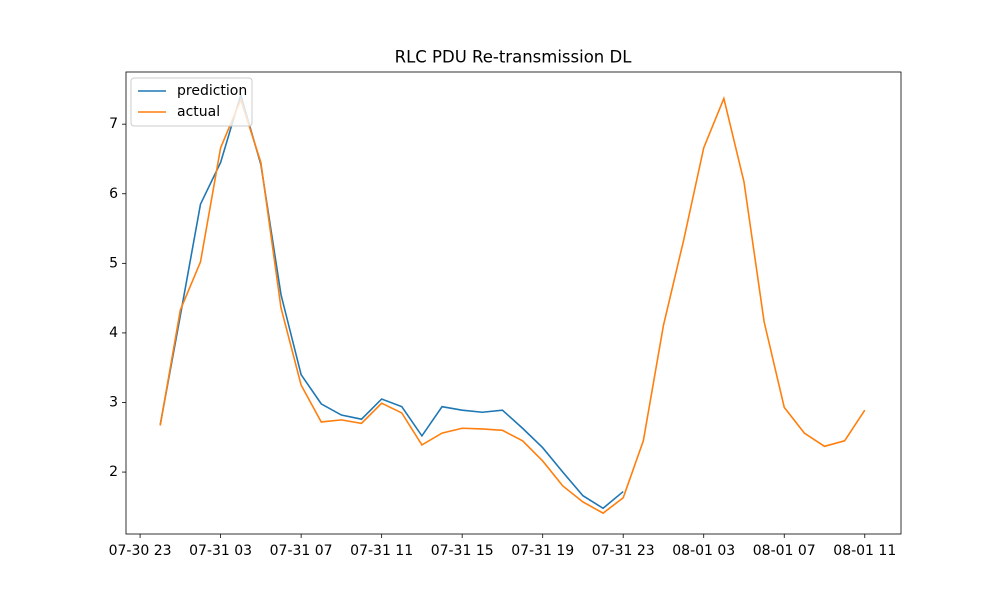 Image resolution: width=1000 pixels, height=600 pixels. Describe the element at coordinates (198, 112) in the screenshot. I see `legend-label: actual` at that location.